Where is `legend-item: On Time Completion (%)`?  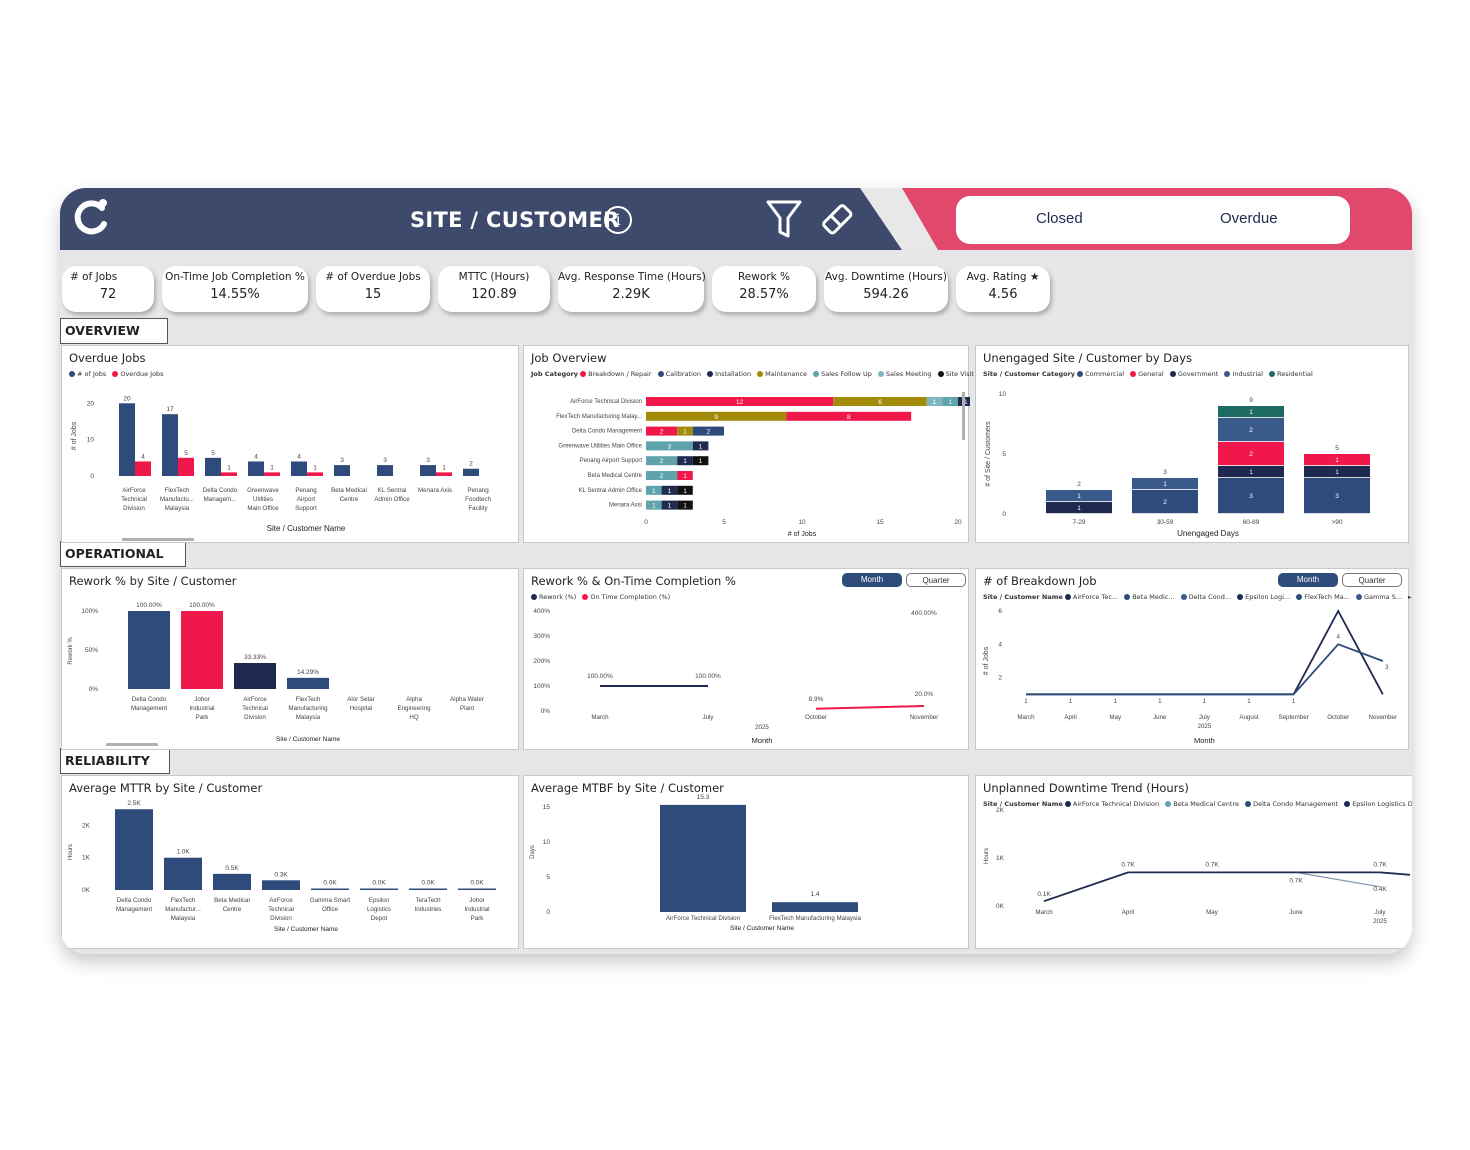 legend-item: On Time Completion (%) is located at coordinates (630, 597).